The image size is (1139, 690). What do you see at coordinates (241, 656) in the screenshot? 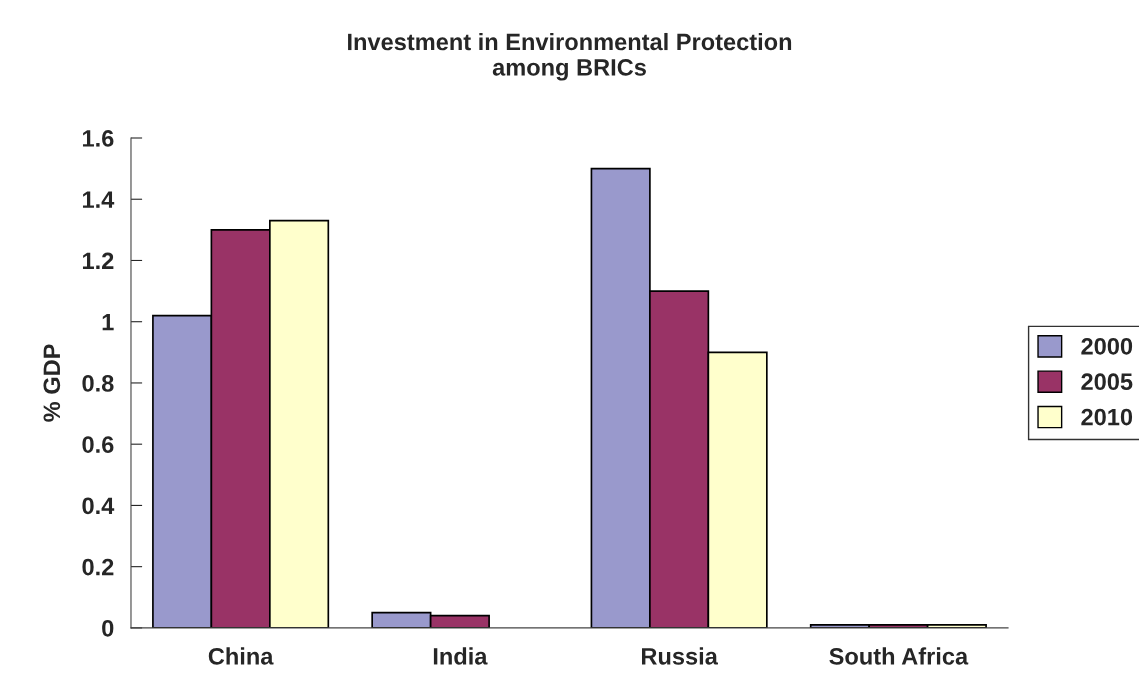
I see `x-tick-label: China` at bounding box center [241, 656].